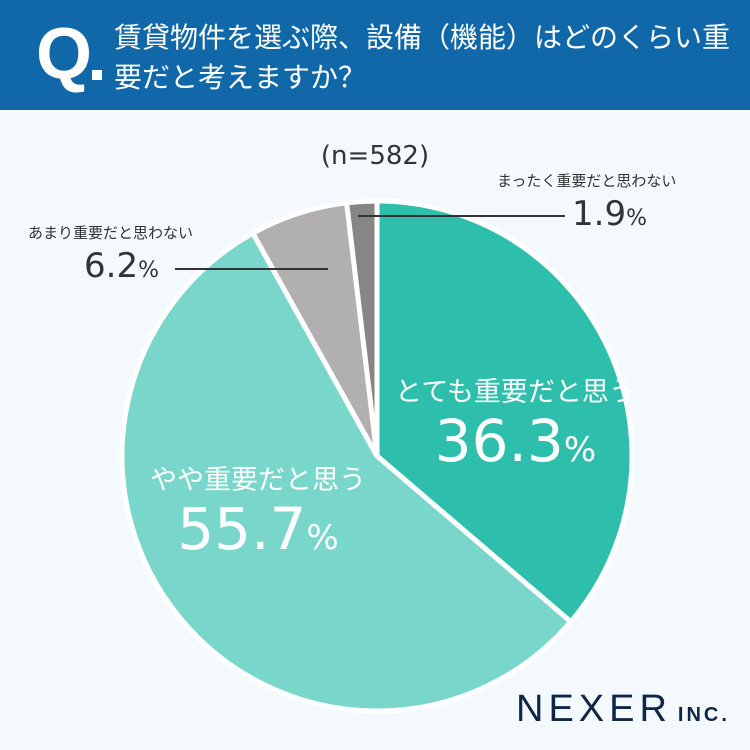  Describe the element at coordinates (594, 709) in the screenshot. I see `logo-name: NEXER` at that location.